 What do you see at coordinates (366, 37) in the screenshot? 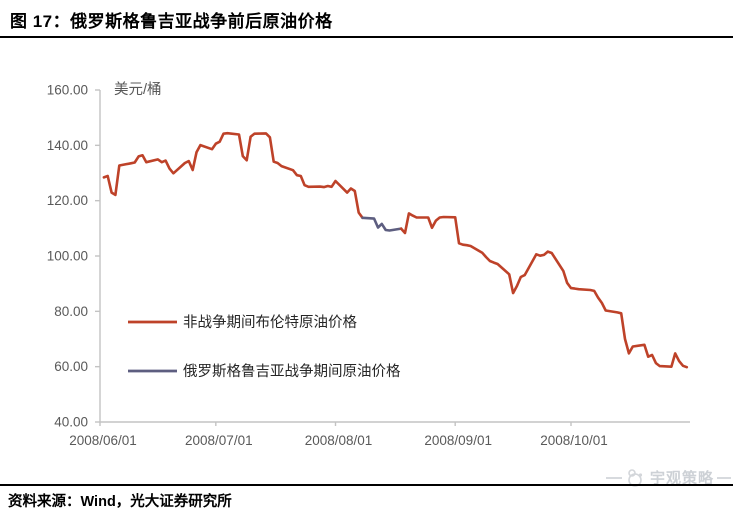
I see `title-divider` at bounding box center [366, 37].